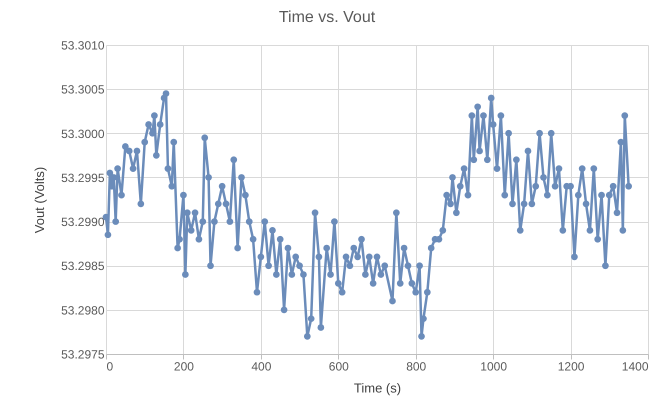 The width and height of the screenshot is (672, 418). I want to click on x-tick-label: 1000, so click(494, 367).